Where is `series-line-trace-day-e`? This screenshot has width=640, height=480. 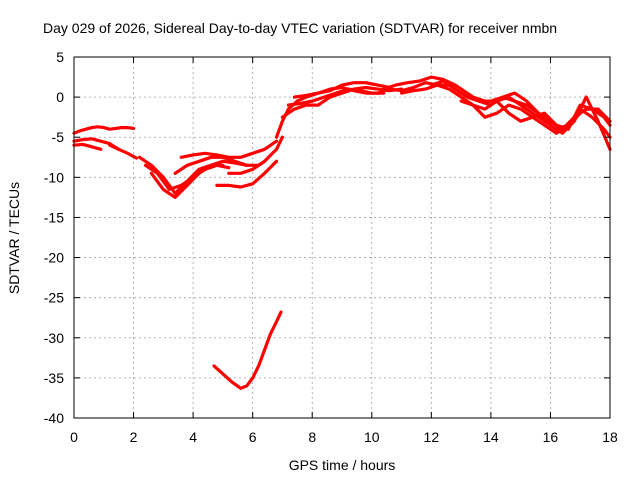
series-line-trace-day-e is located at coordinates (520, 113).